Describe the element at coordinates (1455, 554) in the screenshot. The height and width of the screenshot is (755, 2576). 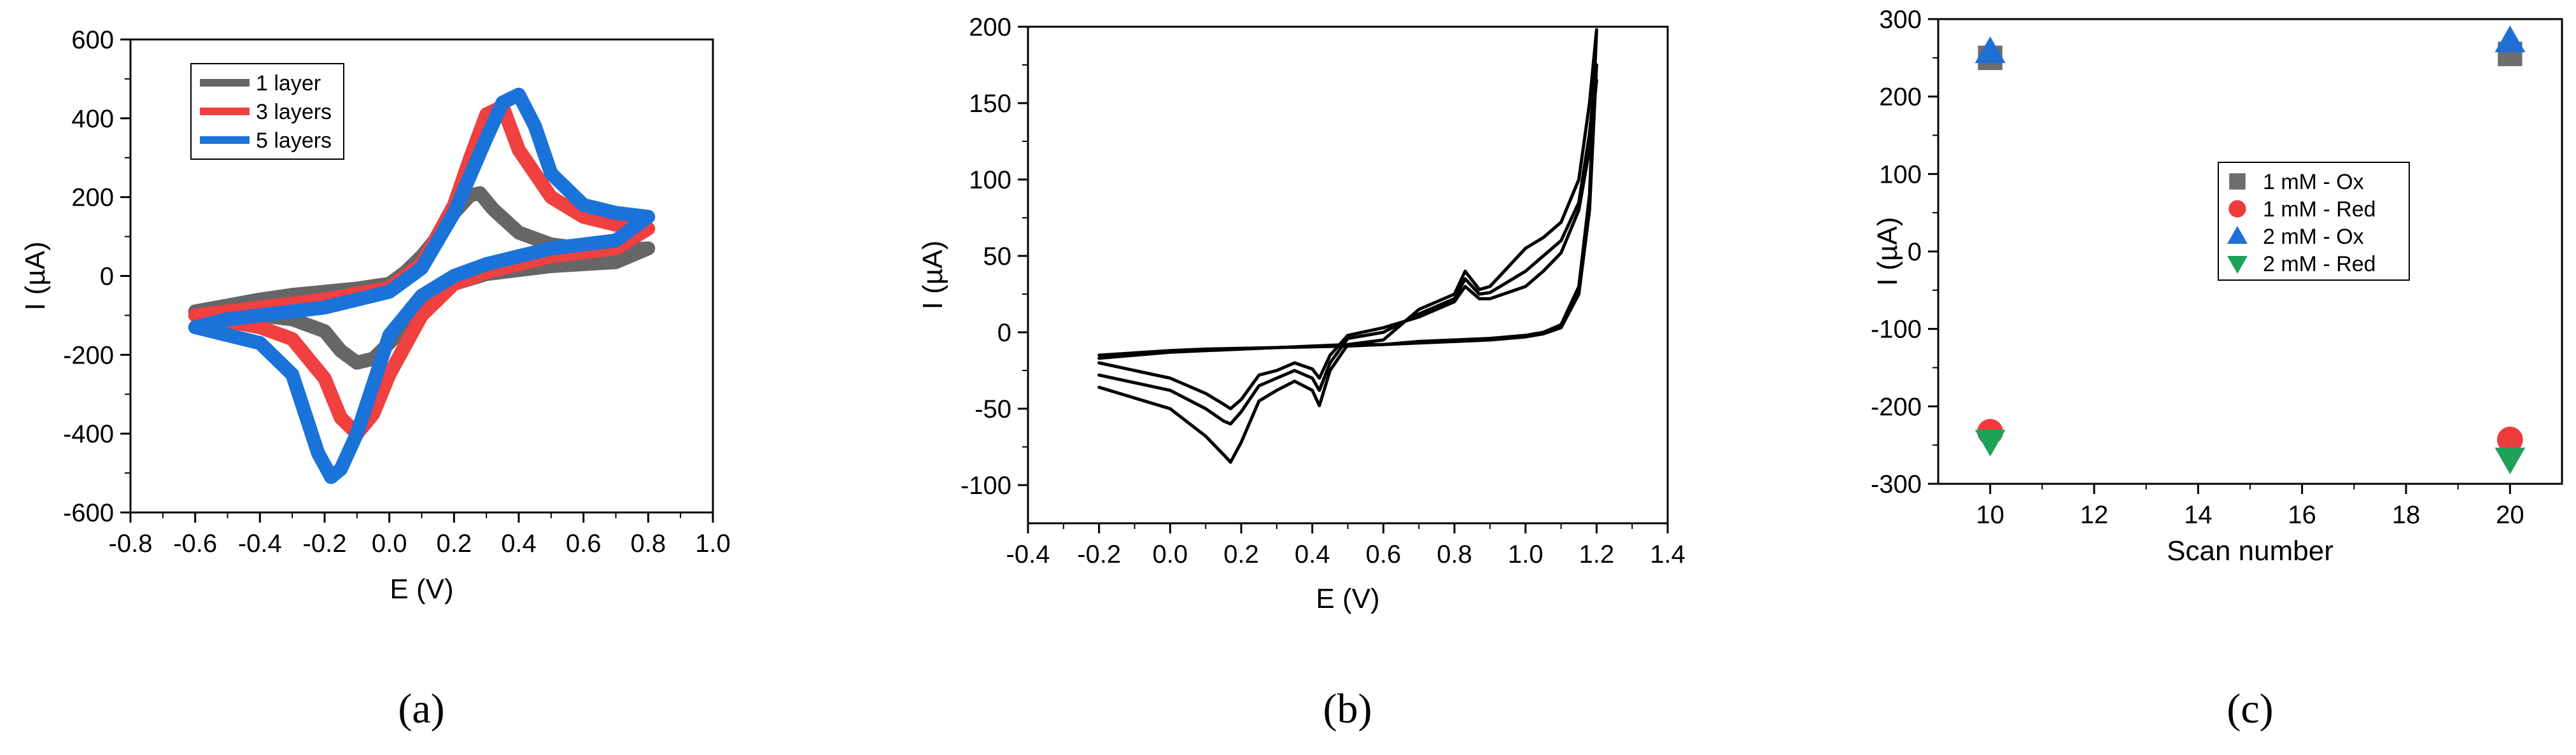
I see `x-tick-label: 0.8` at that location.